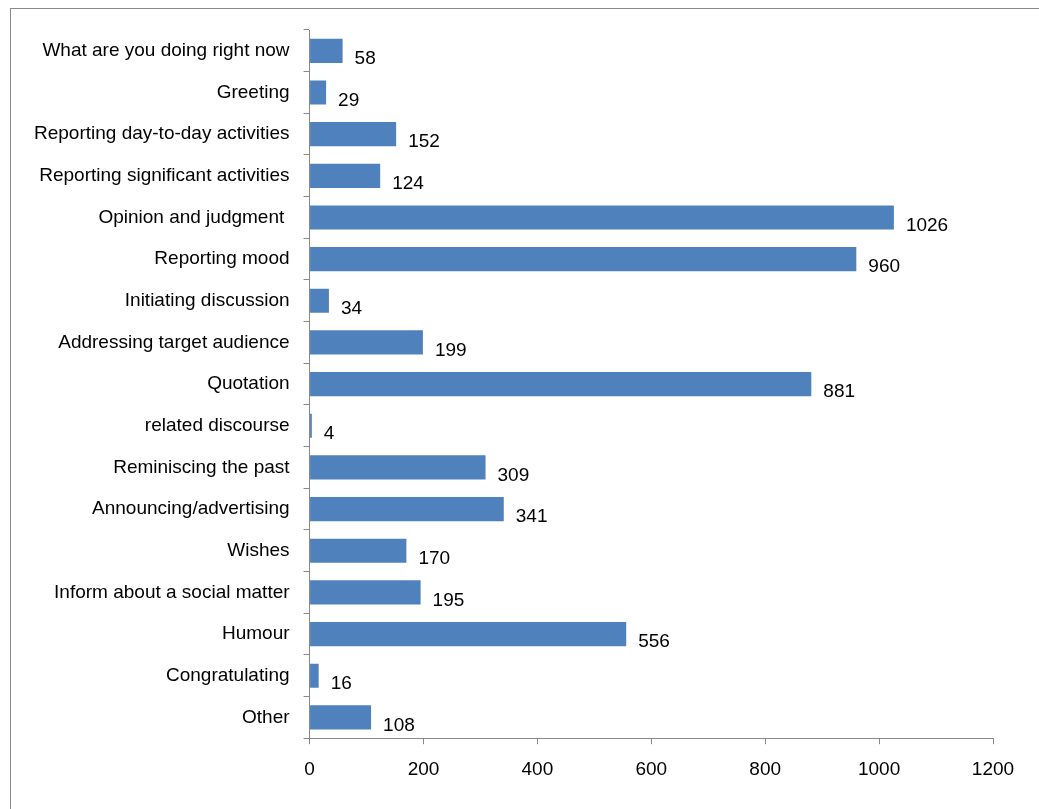  I want to click on x-tick-label: 600, so click(651, 768).